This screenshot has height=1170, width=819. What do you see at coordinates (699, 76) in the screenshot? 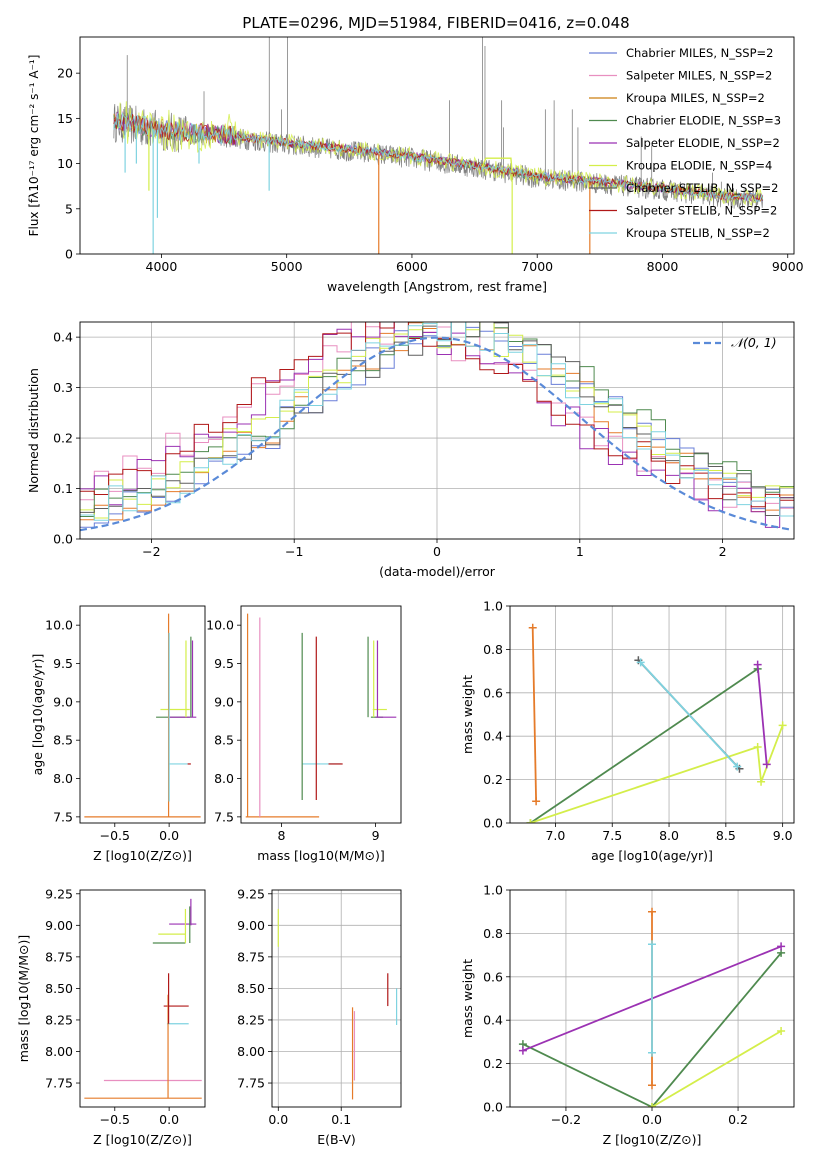
I see `legend-label: Salpeter MILES, N_SSP=2` at bounding box center [699, 76].